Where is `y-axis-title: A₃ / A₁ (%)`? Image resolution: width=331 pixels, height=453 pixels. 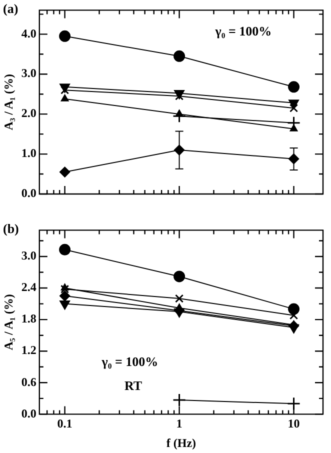
y-axis-title: A₃ / A₁ (%) is located at coordinates (8, 102).